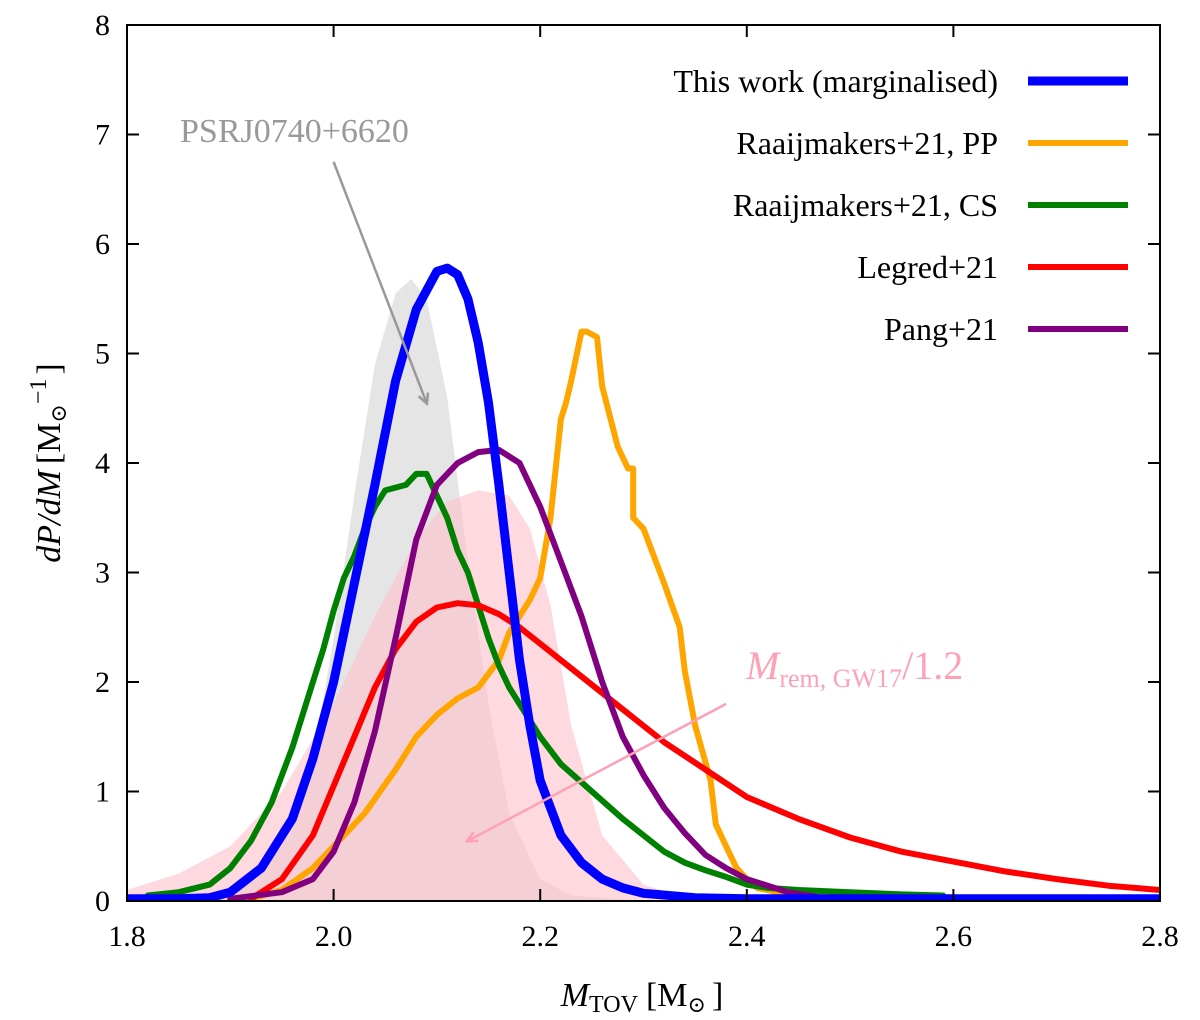  I want to click on legend-label-legred: Legred+21, so click(927, 267).